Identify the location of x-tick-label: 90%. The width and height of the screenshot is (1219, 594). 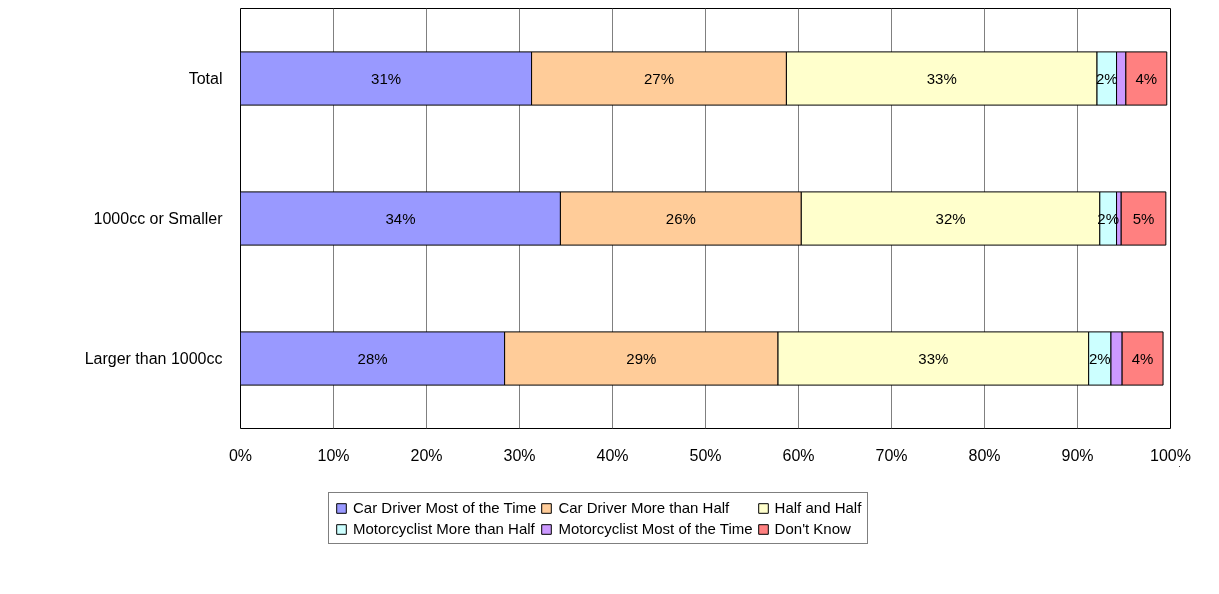
(1077, 455).